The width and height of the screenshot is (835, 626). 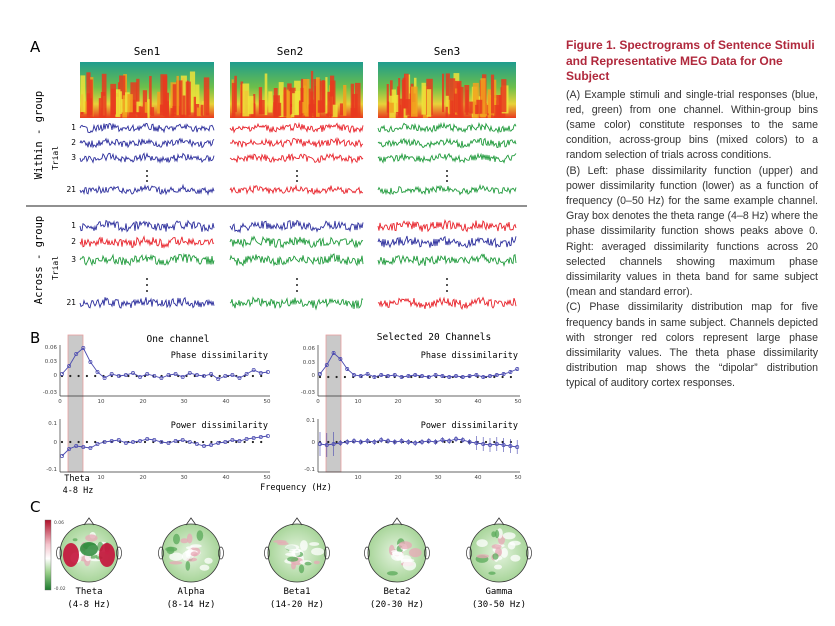 What do you see at coordinates (290, 51) in the screenshot?
I see `column-header-sen2: Sen2` at bounding box center [290, 51].